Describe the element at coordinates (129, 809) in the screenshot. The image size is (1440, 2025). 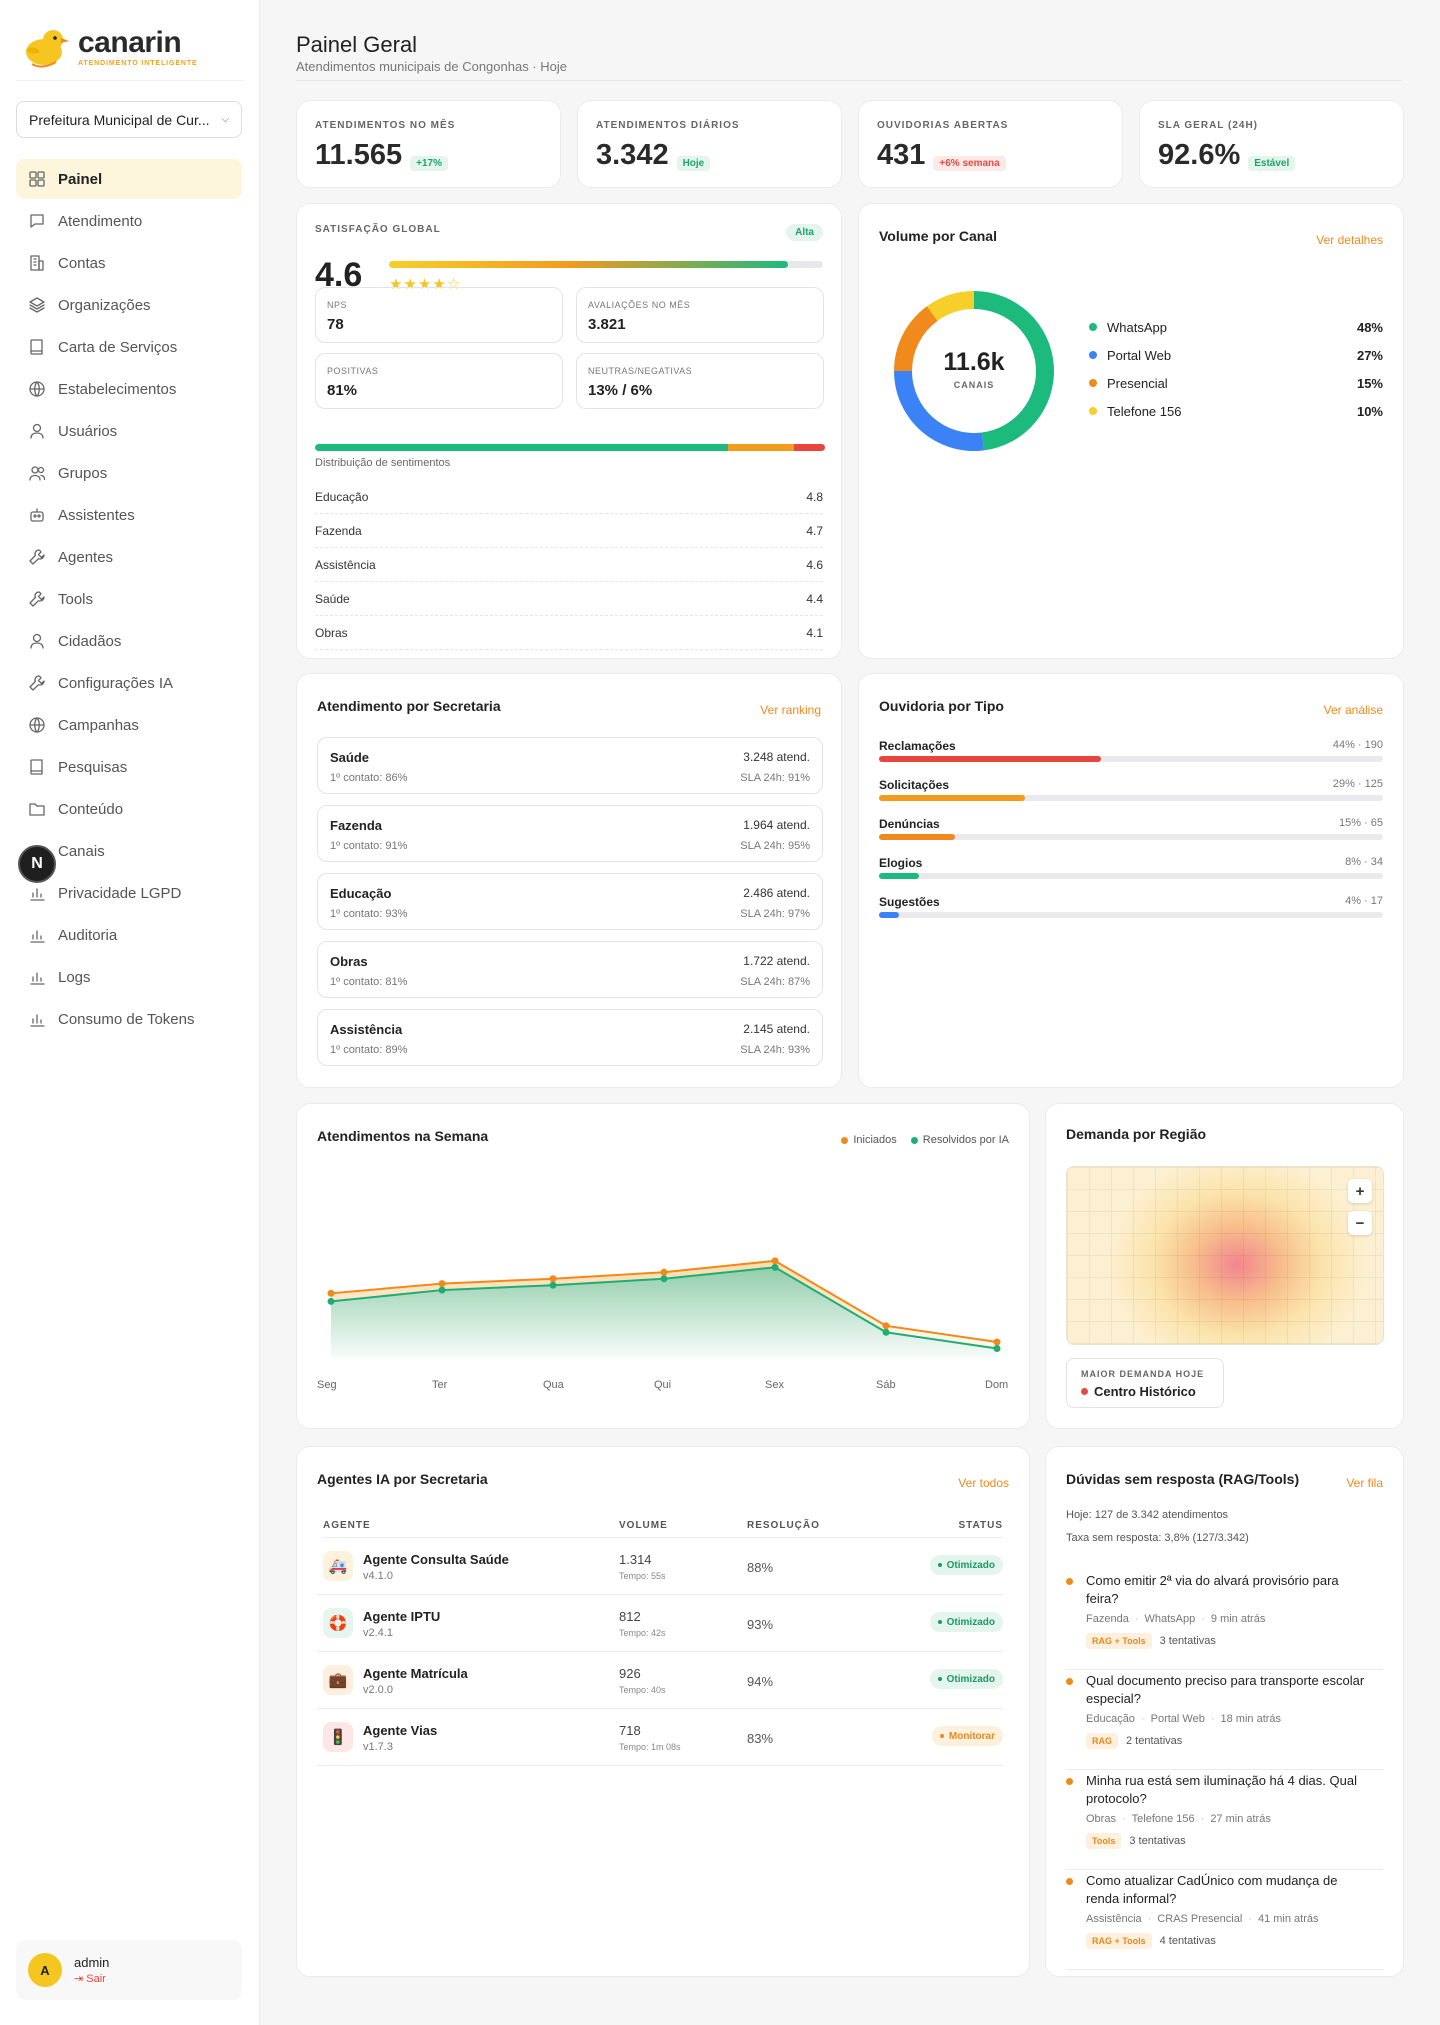
I see `sidebar-item-conte-do: Conteúdo` at that location.